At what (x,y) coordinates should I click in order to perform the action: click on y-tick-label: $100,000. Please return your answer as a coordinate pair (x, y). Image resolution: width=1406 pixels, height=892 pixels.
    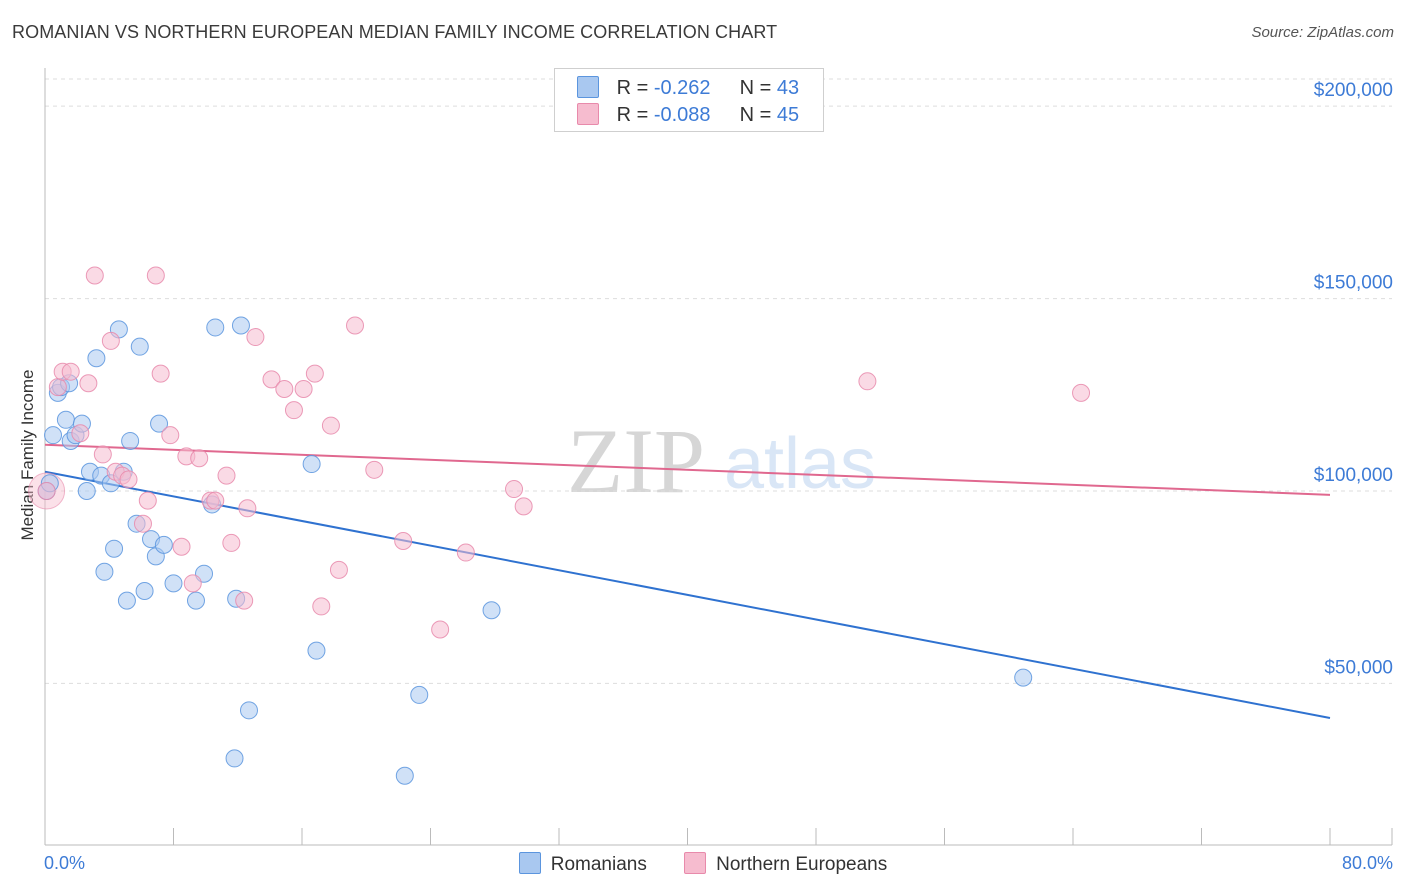
    Looking at the image, I should click on (1353, 475).